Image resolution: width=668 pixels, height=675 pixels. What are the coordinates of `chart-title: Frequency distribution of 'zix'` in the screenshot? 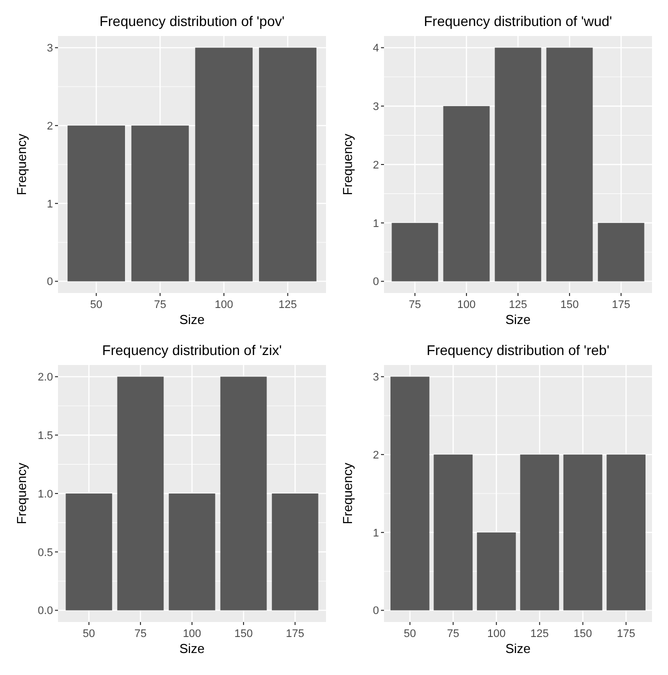 It's located at (192, 350).